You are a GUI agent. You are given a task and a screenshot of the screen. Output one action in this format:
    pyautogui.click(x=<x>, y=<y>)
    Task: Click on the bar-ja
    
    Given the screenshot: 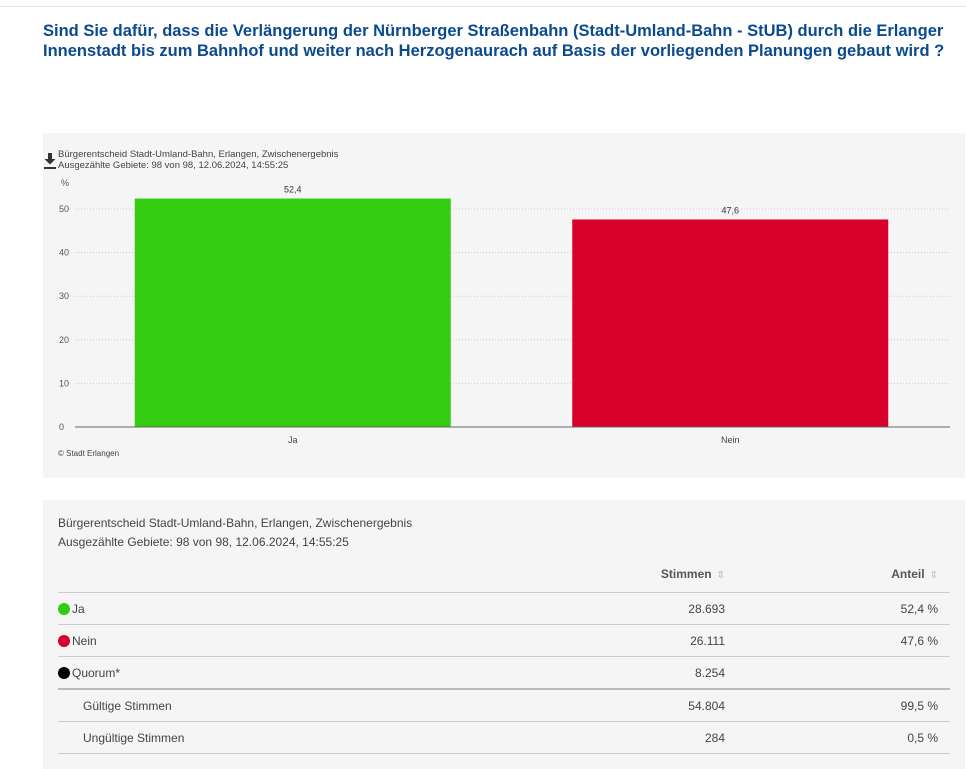 What is the action you would take?
    pyautogui.click(x=292, y=312)
    